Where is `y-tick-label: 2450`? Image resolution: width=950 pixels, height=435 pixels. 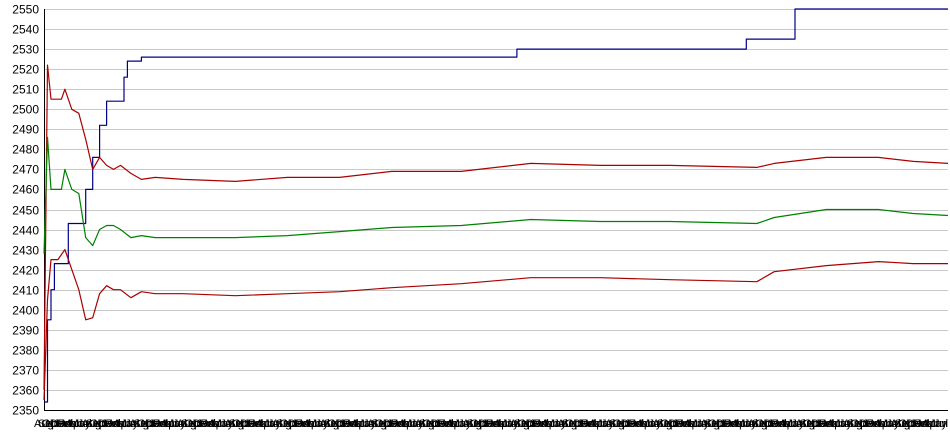
y-tick-label: 2450 is located at coordinates (25, 211).